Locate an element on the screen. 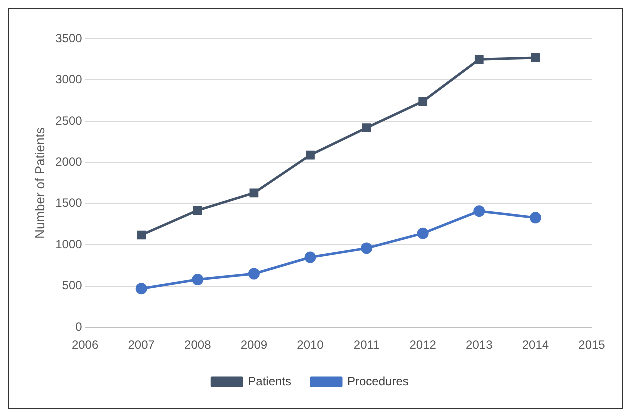 The image size is (631, 417). x-tick-label: 2007 is located at coordinates (142, 345).